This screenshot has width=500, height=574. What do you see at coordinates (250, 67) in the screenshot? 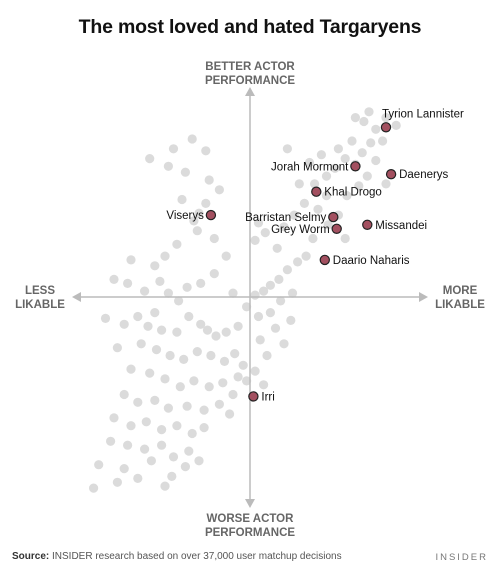
I see `axis-label-top-line1: BETTER ACTOR` at bounding box center [250, 67].